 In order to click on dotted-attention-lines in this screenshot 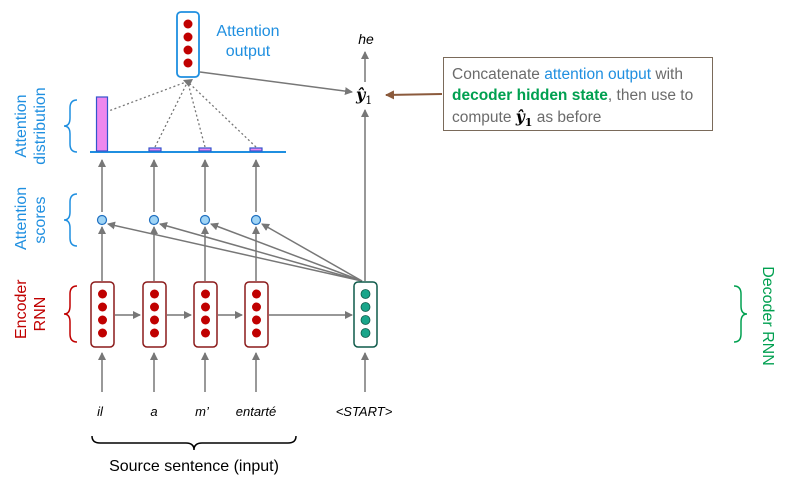, I will do `click(181, 114)`.